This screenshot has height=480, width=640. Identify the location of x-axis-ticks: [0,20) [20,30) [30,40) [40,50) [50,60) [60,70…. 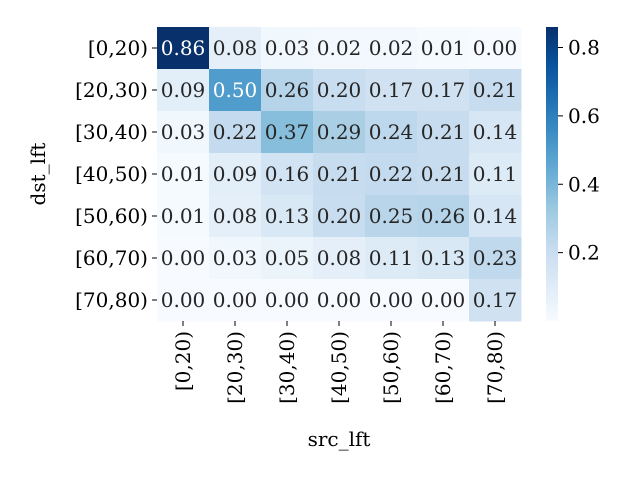
(339, 362).